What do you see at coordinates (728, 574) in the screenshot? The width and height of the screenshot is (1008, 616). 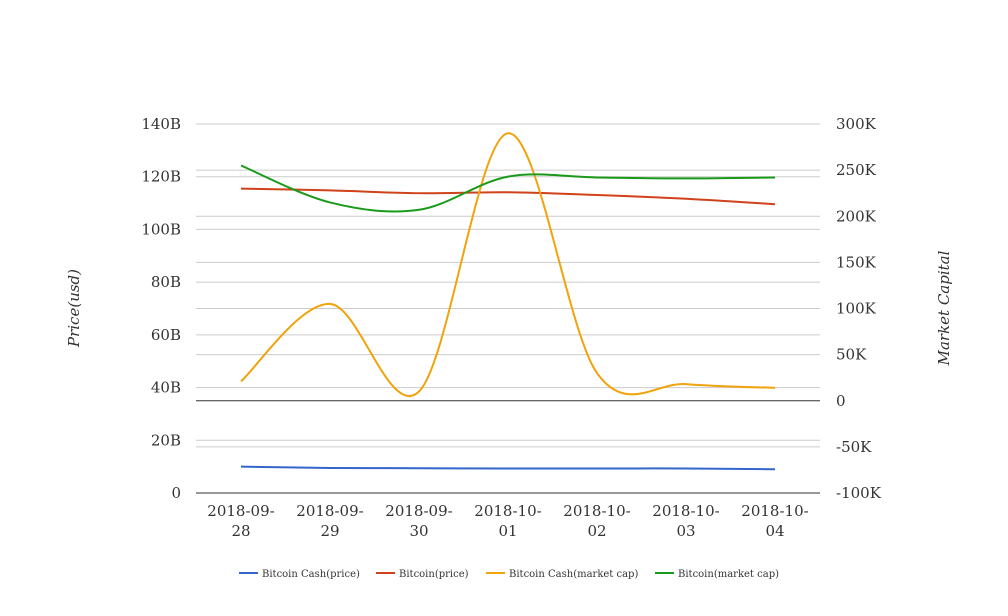 I see `legend-label: Bitcoin(market cap)` at bounding box center [728, 574].